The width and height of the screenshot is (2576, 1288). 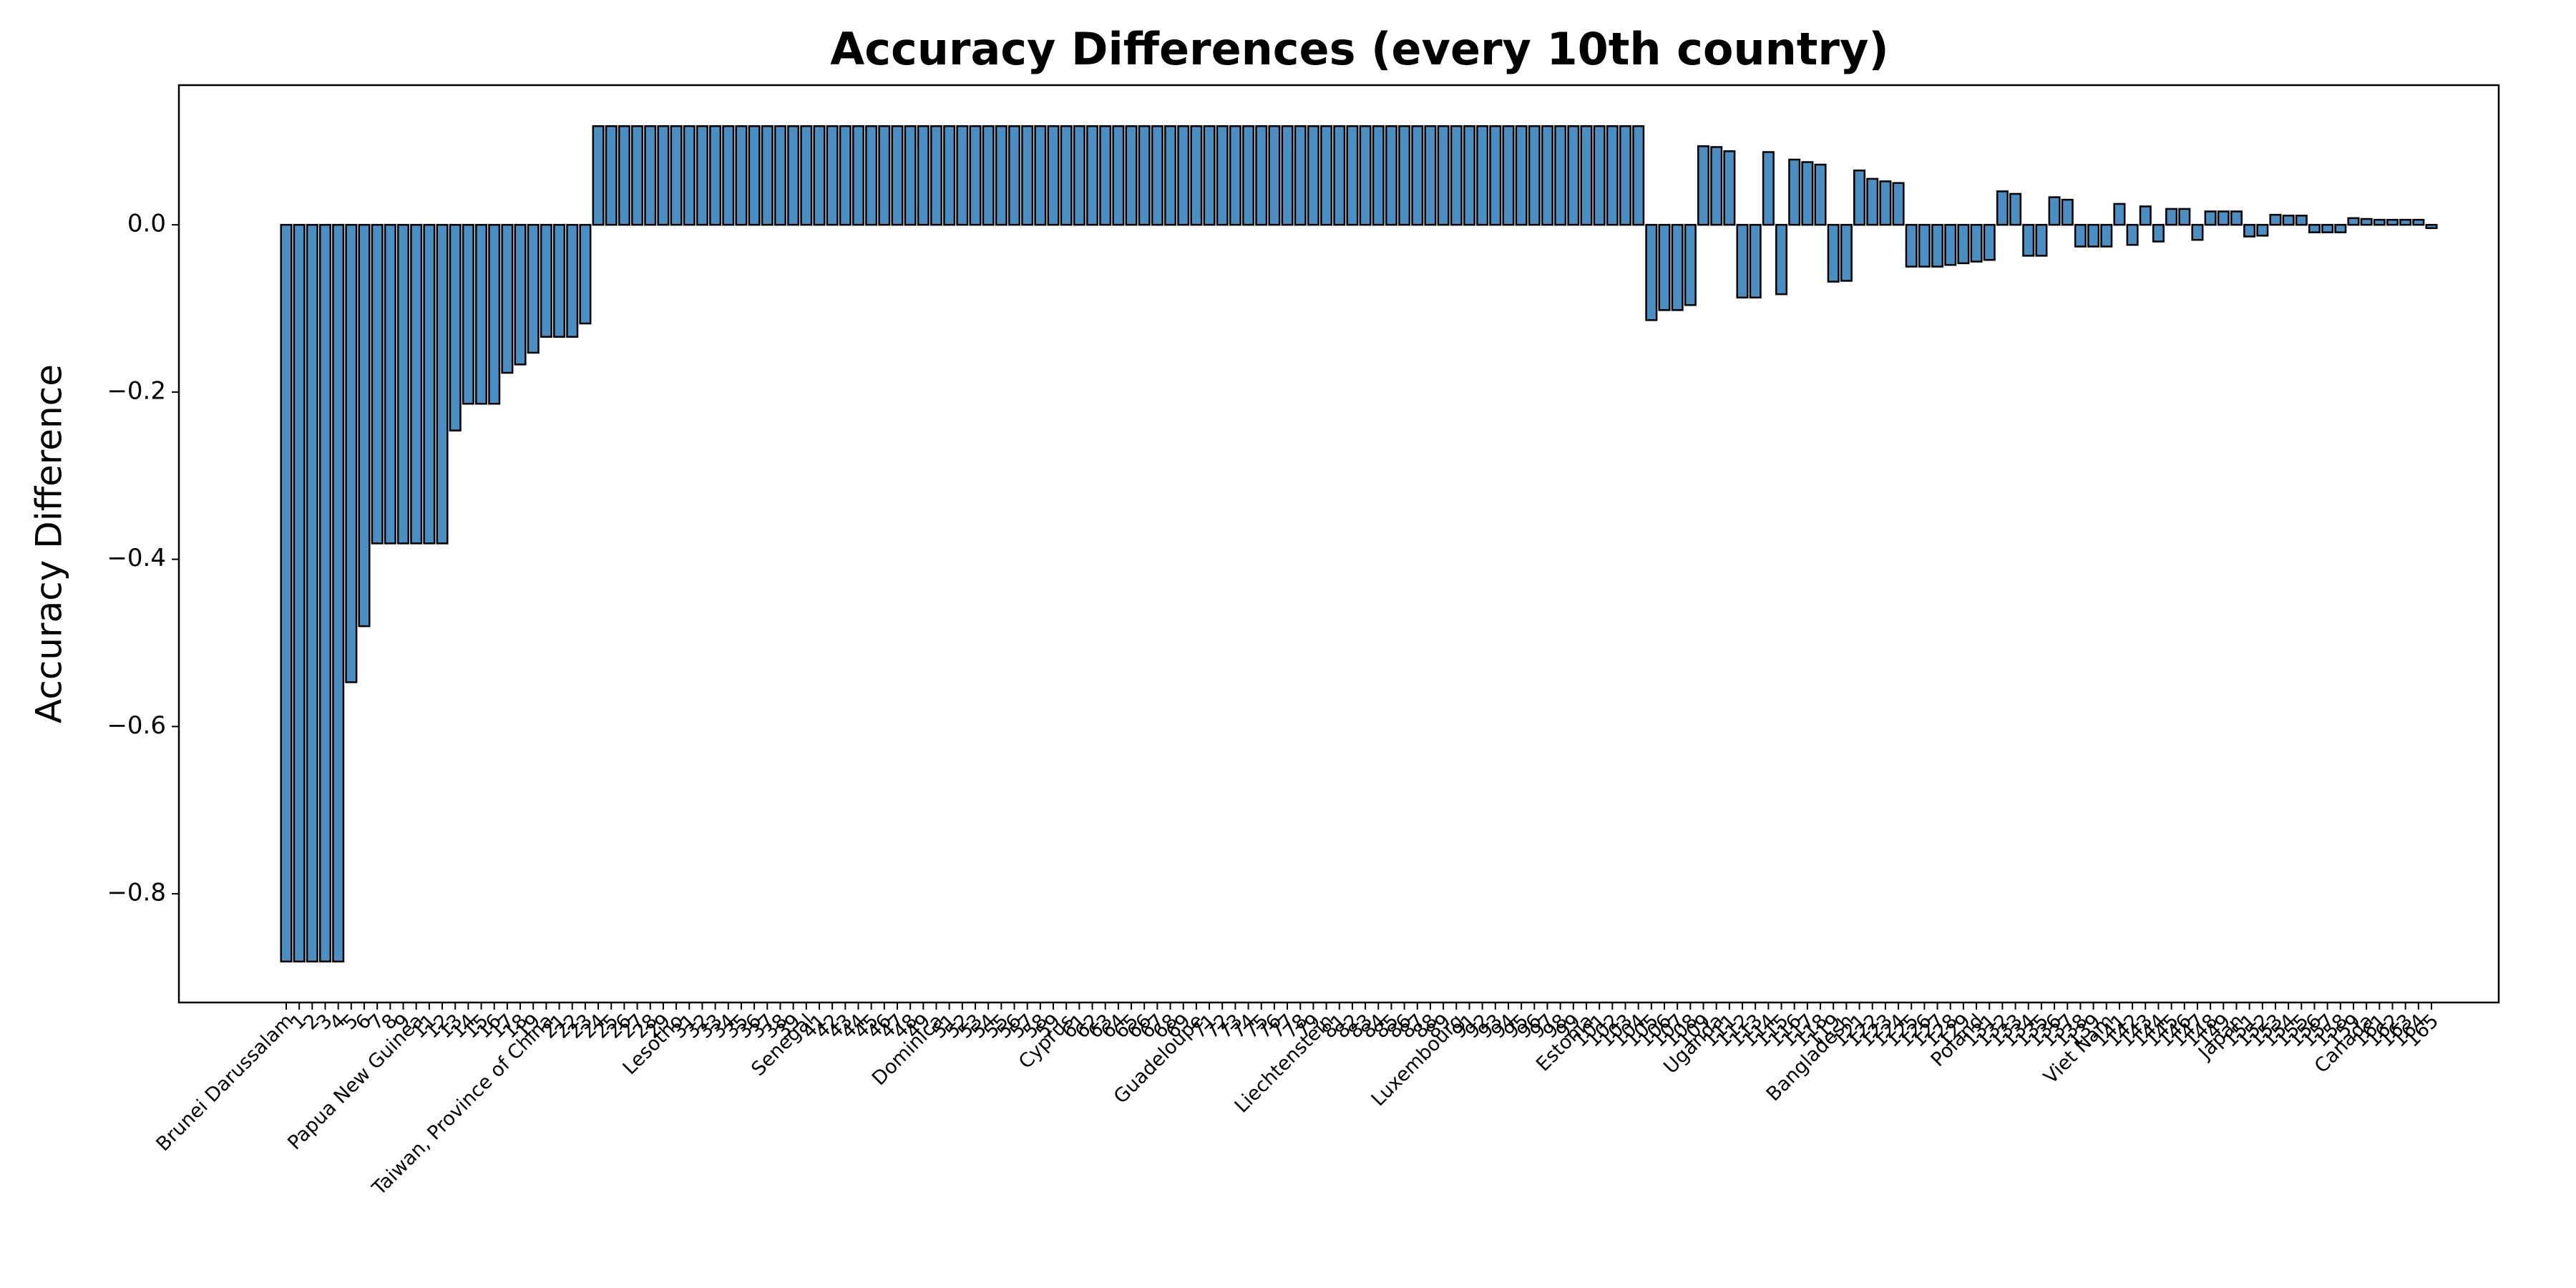 What do you see at coordinates (136, 390) in the screenshot?
I see `y-tick-label: −0.2` at bounding box center [136, 390].